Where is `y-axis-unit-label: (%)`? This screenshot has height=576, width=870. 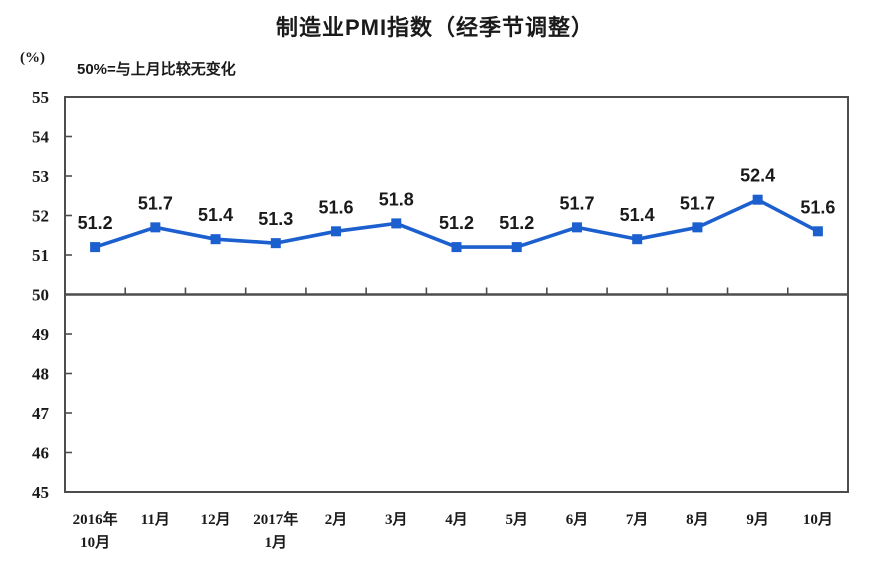
y-axis-unit-label: (%) is located at coordinates (32, 58).